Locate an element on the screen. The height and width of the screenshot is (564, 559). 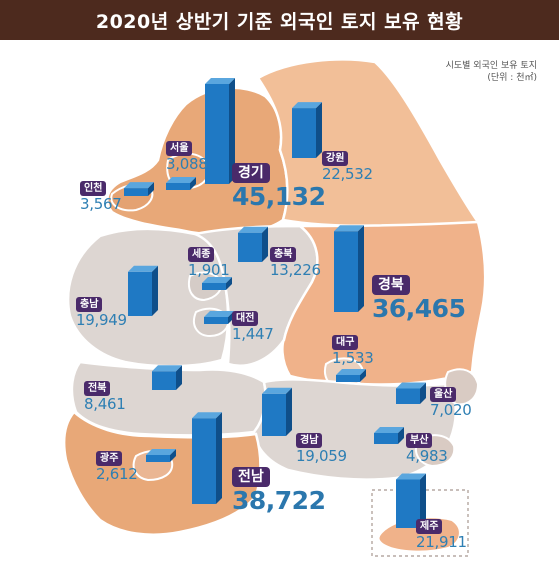
bar-gyeongbuk is located at coordinates (349, 268).